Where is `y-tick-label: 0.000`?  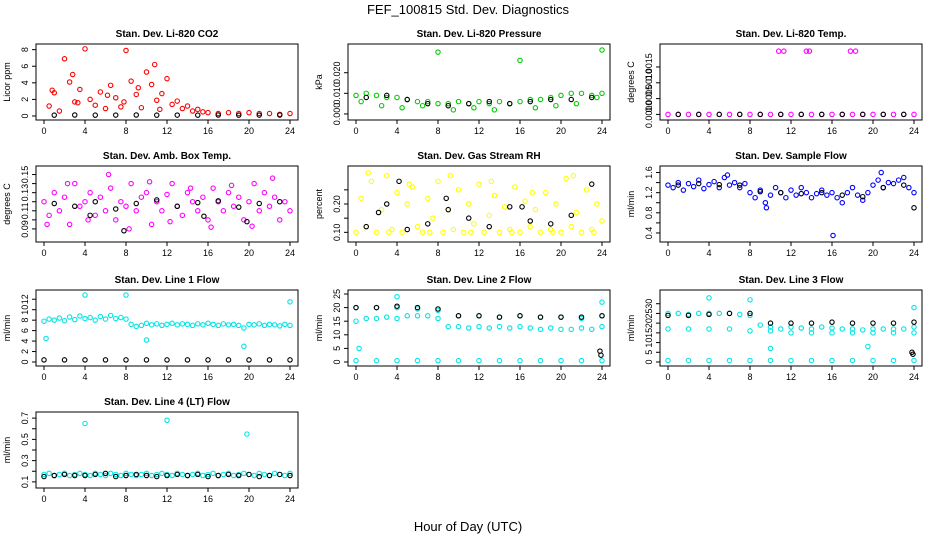 y-tick-label: 0.000 is located at coordinates (337, 114).